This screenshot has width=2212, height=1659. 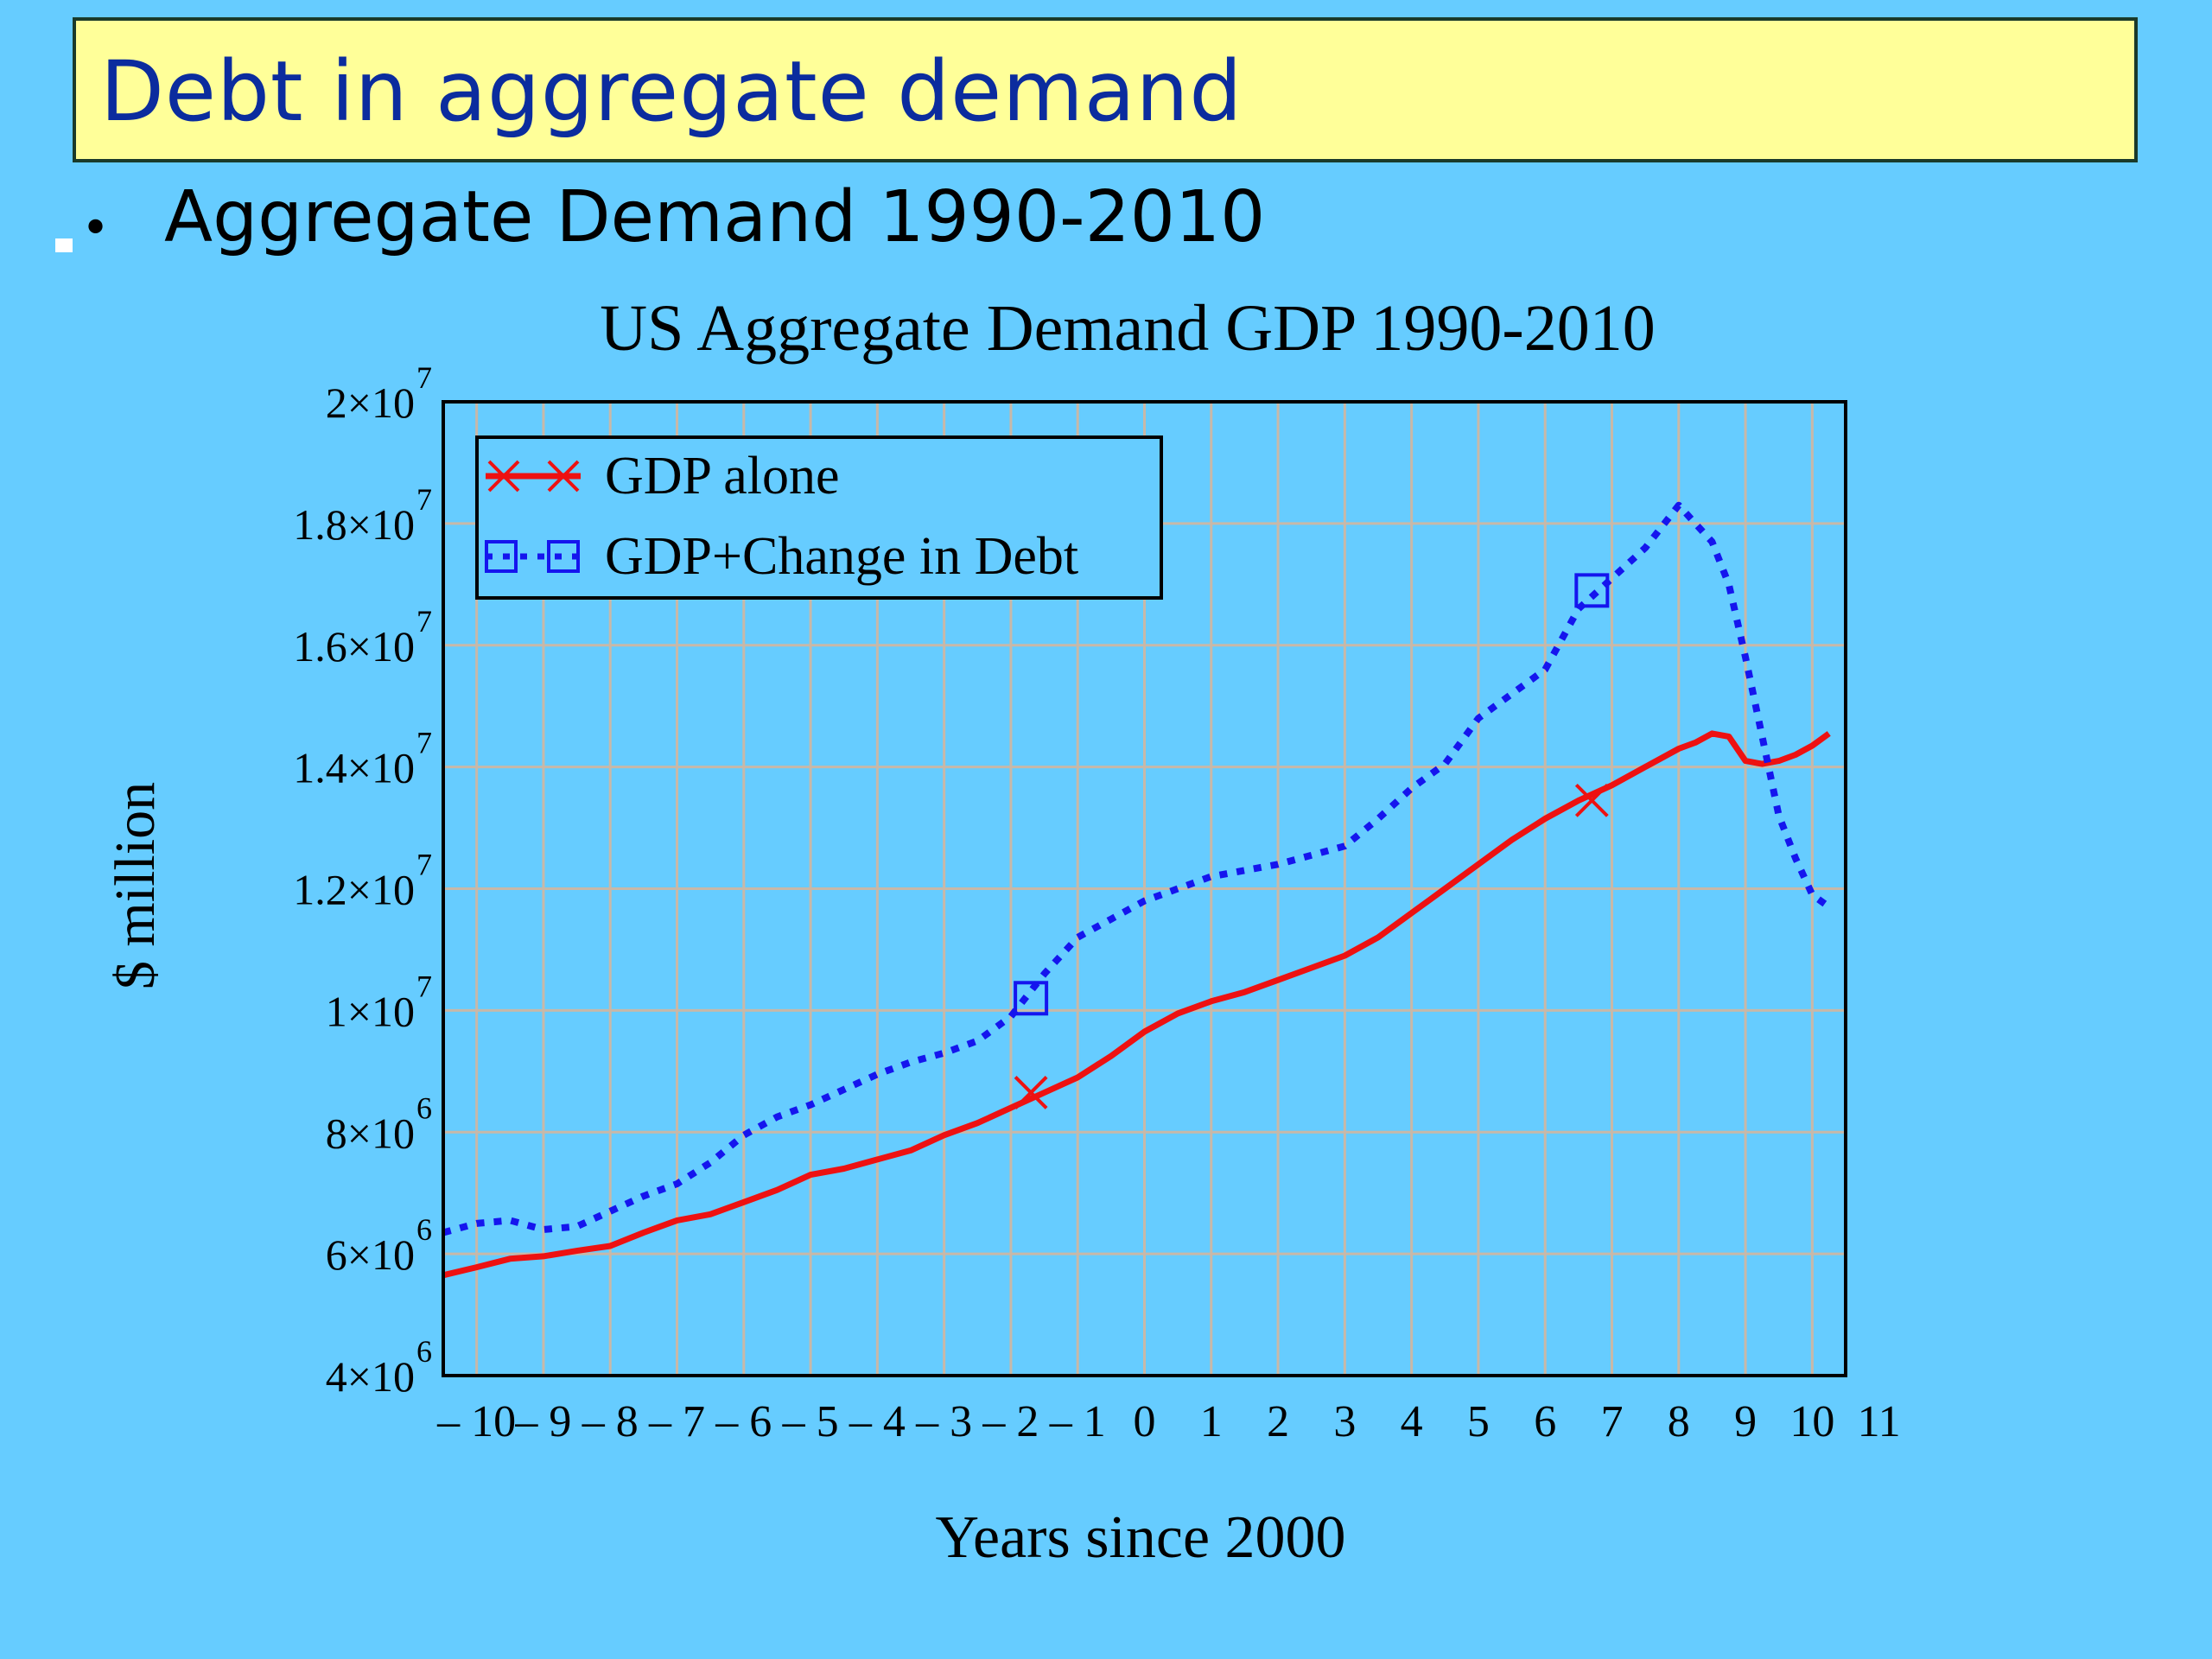 I want to click on x-tick-label: 1, so click(x=1211, y=1421).